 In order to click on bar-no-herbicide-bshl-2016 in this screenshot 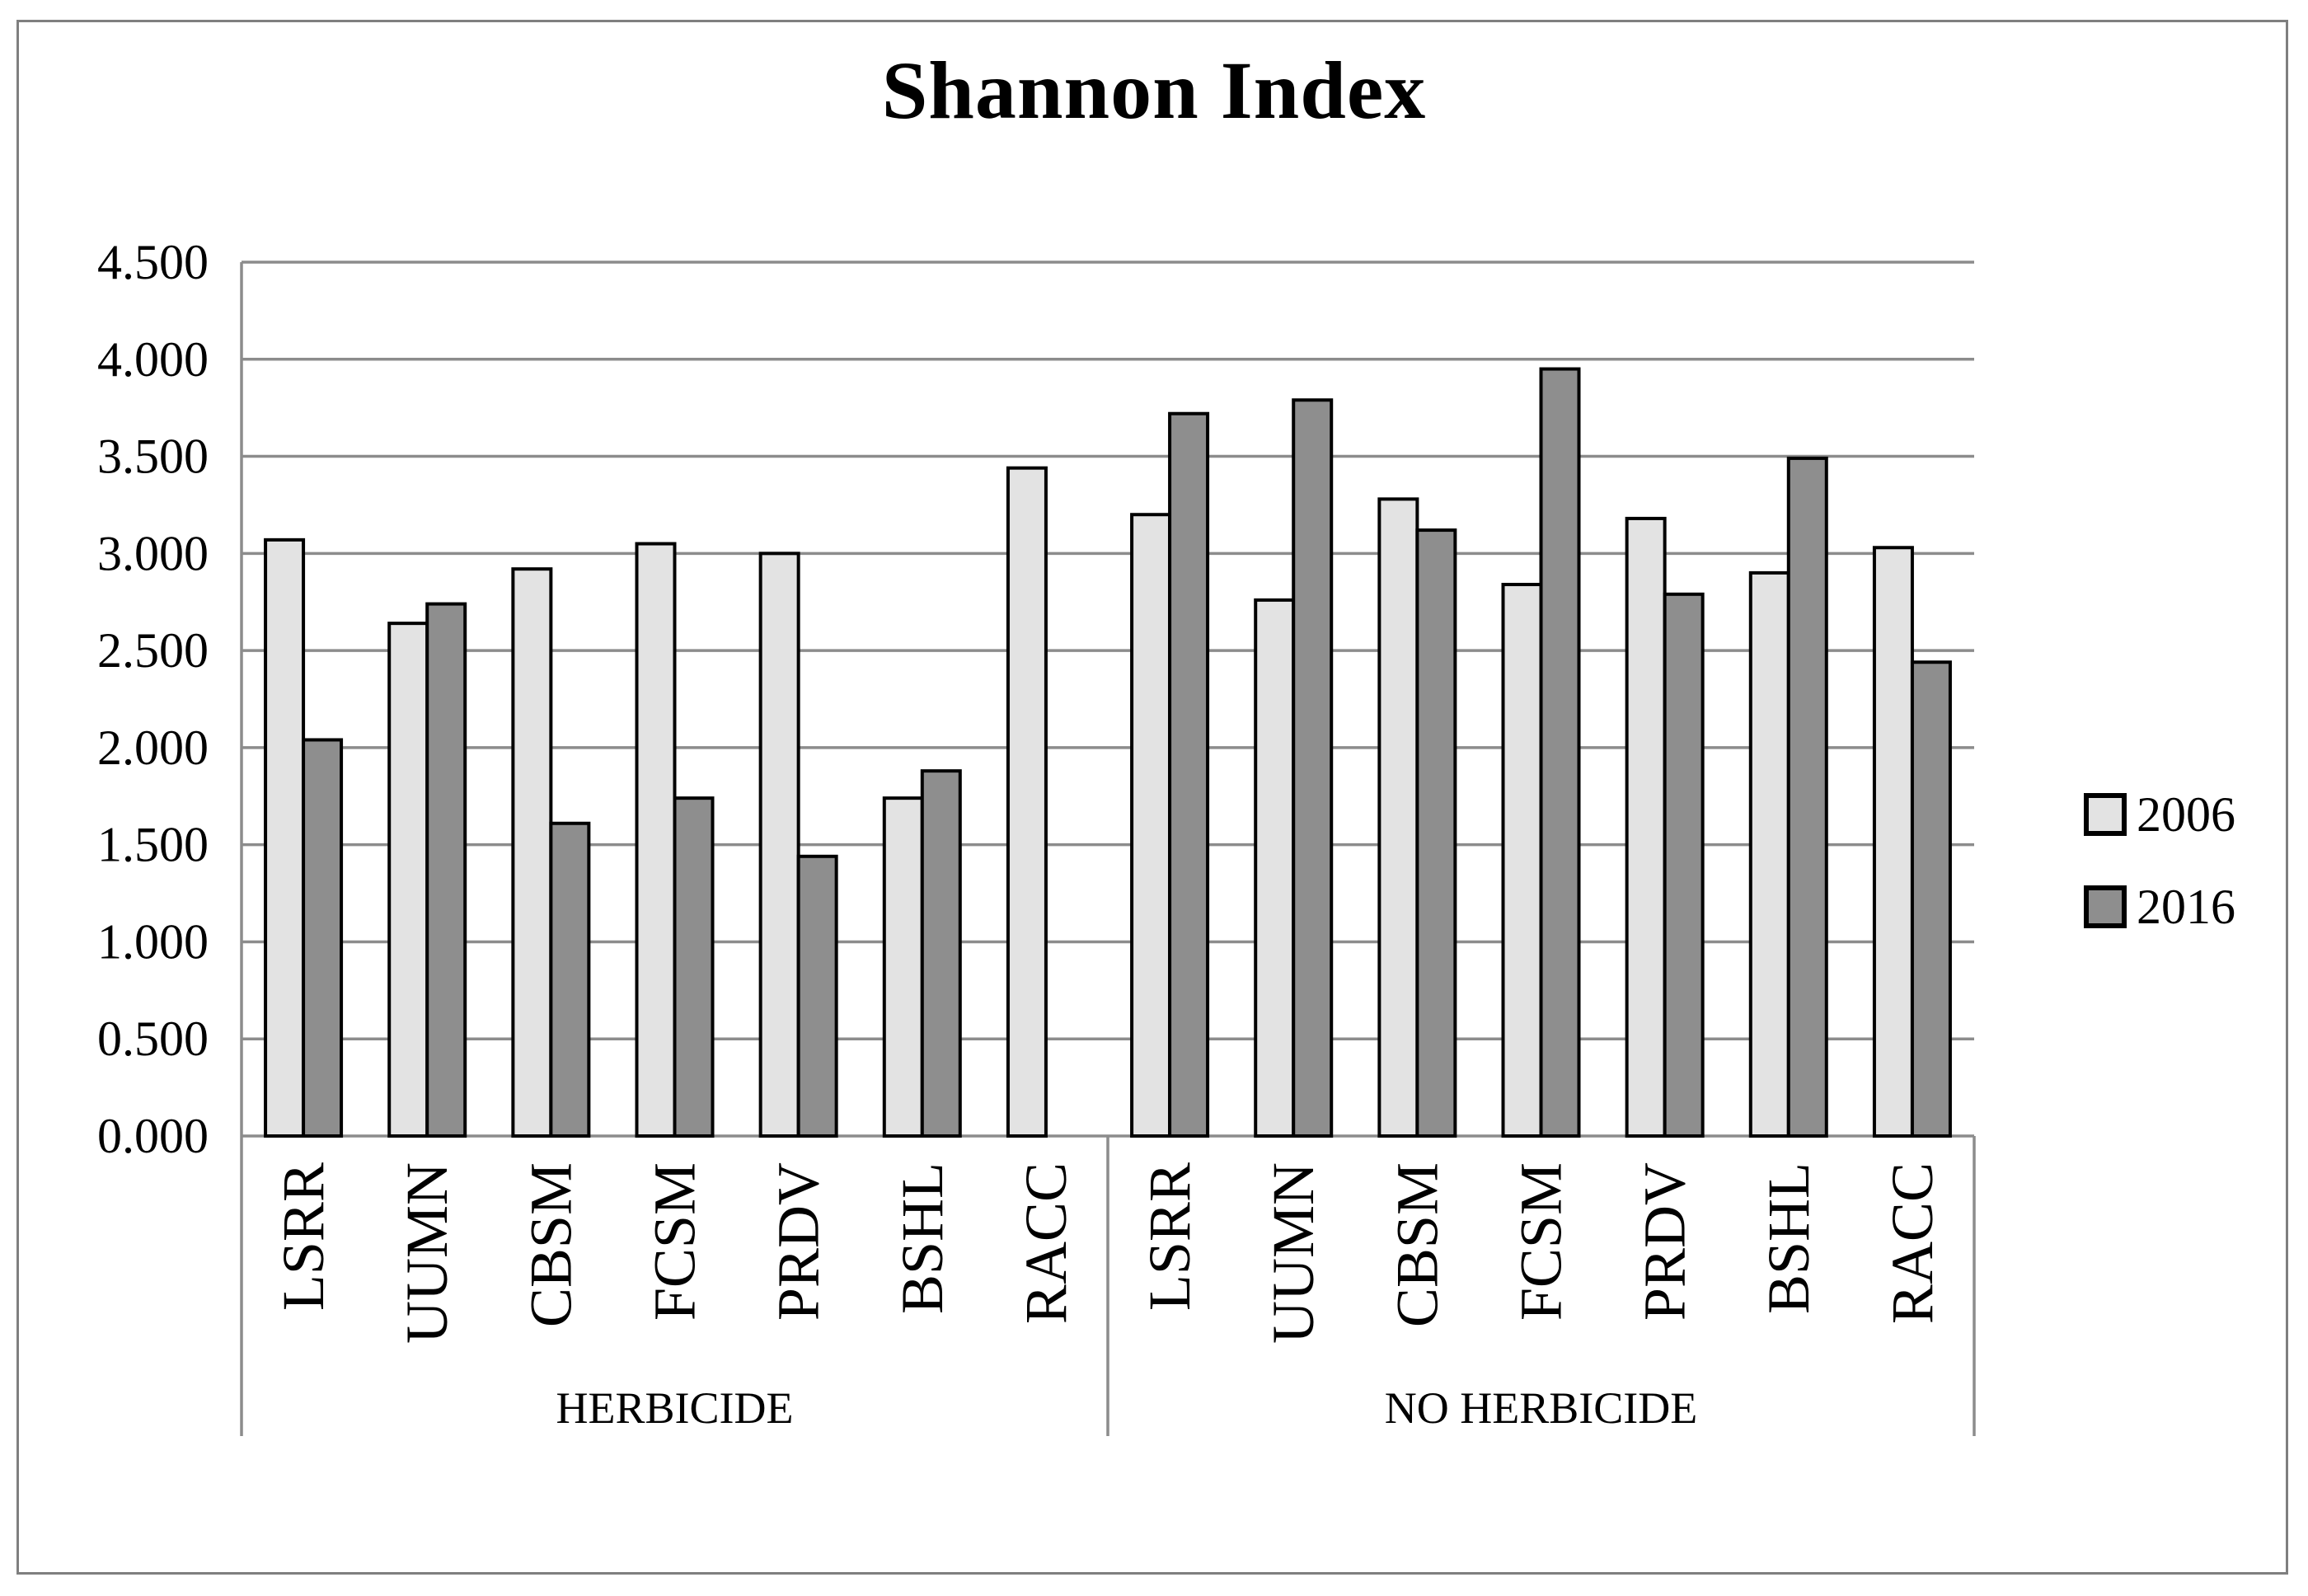, I will do `click(1807, 797)`.